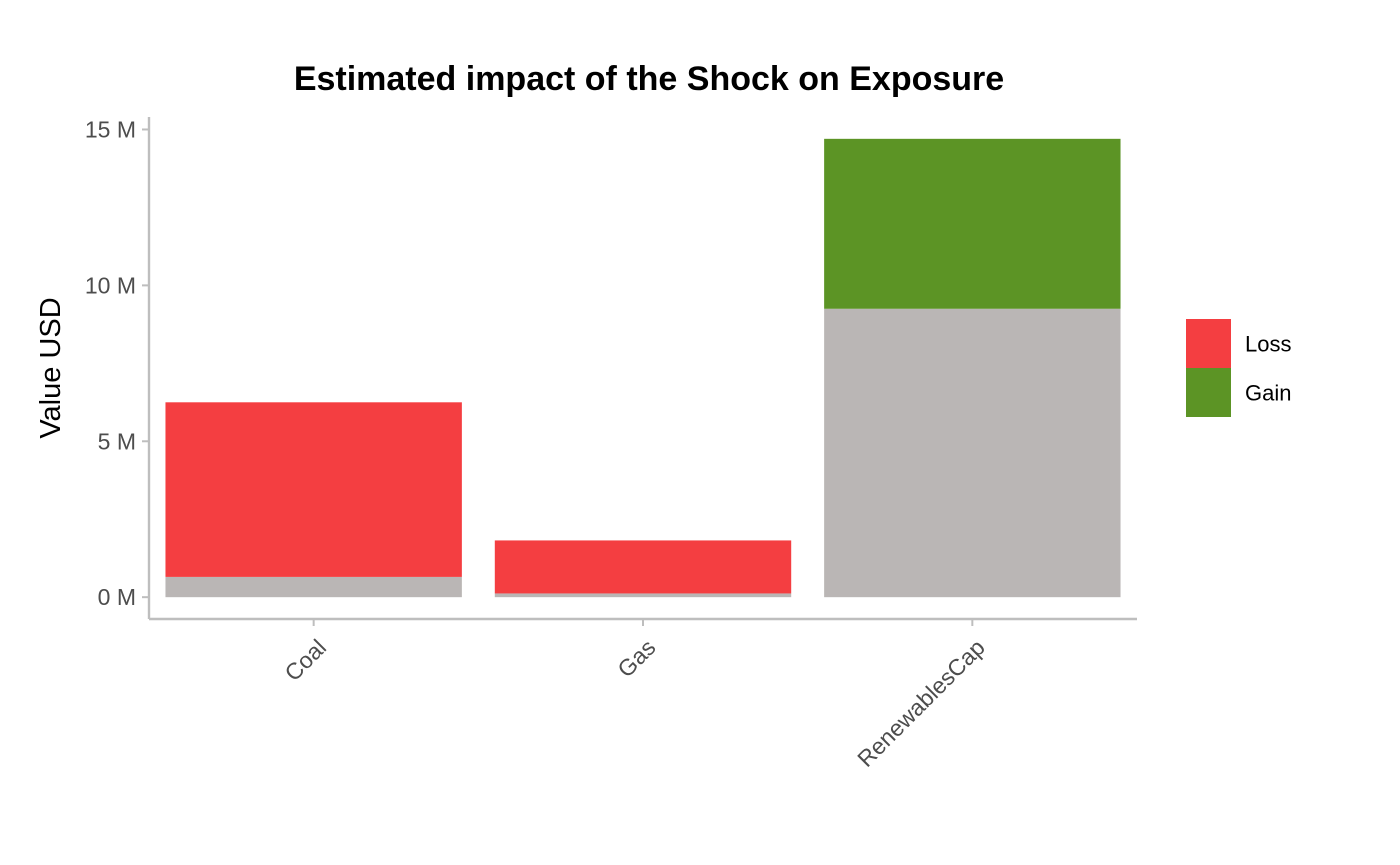 The image size is (1400, 865). What do you see at coordinates (1268, 344) in the screenshot?
I see `legend-label-loss: Loss` at bounding box center [1268, 344].